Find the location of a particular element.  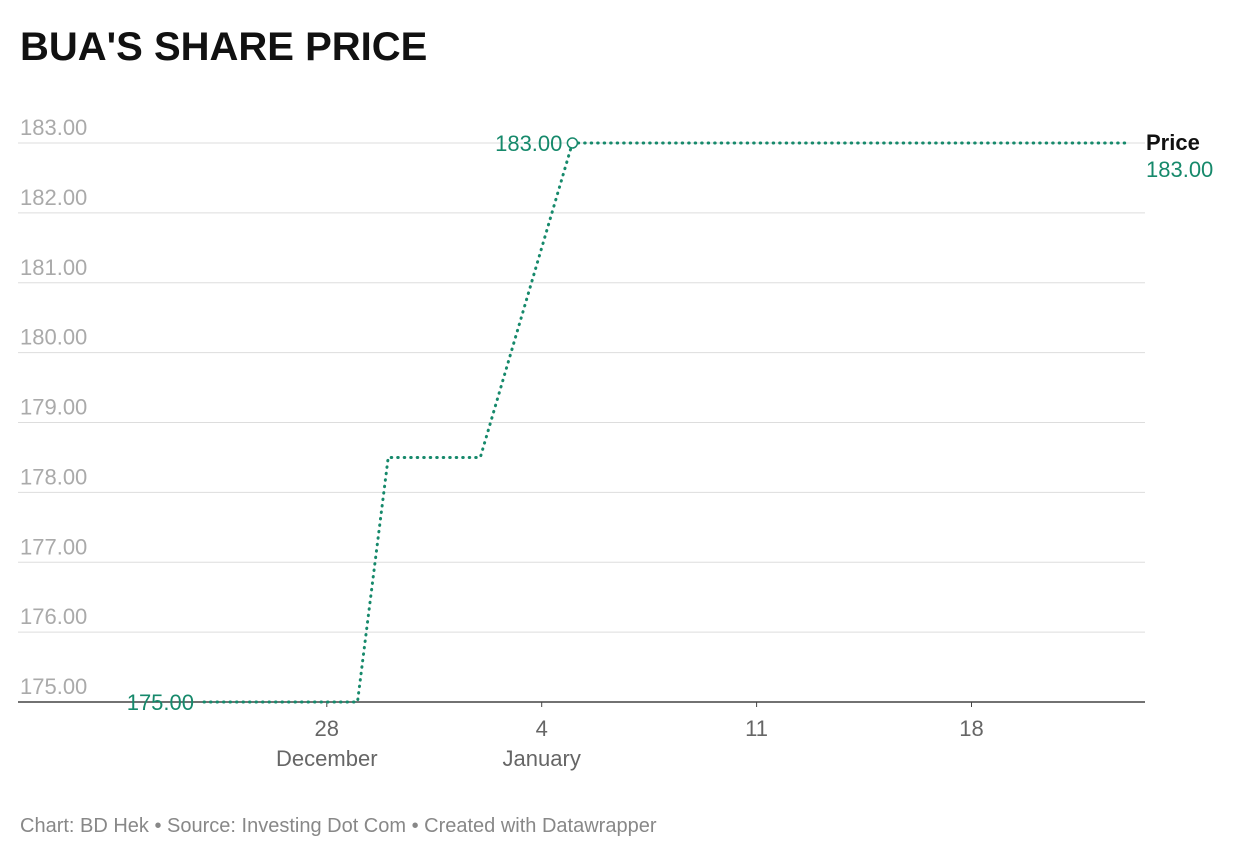

end-value-label: 183.00 is located at coordinates (1179, 169).